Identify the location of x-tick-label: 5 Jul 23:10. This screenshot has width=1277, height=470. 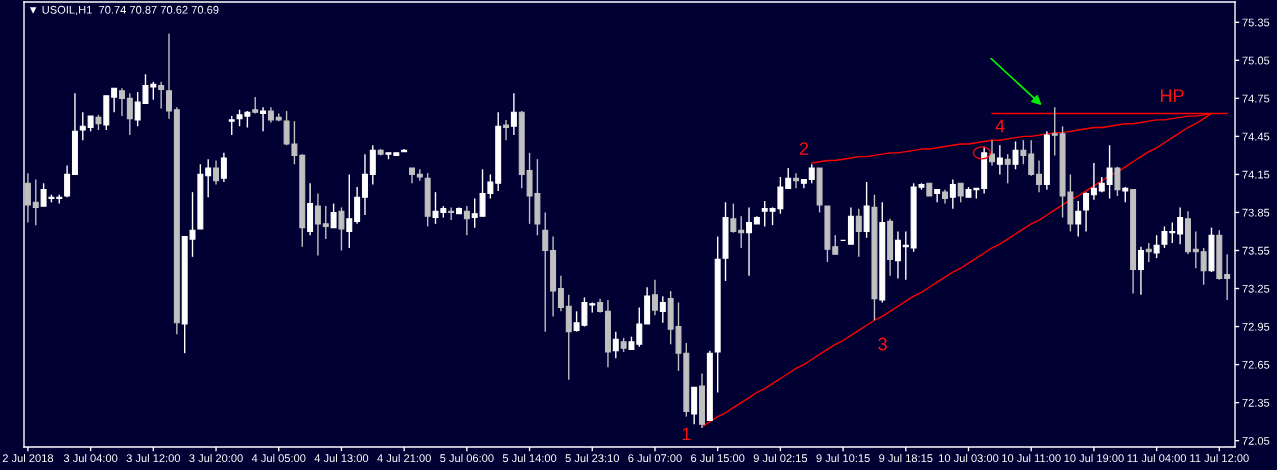
(592, 458).